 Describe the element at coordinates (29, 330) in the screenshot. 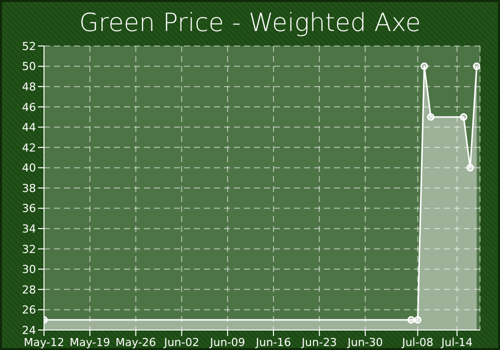

I see `y-tick-label: 24` at that location.